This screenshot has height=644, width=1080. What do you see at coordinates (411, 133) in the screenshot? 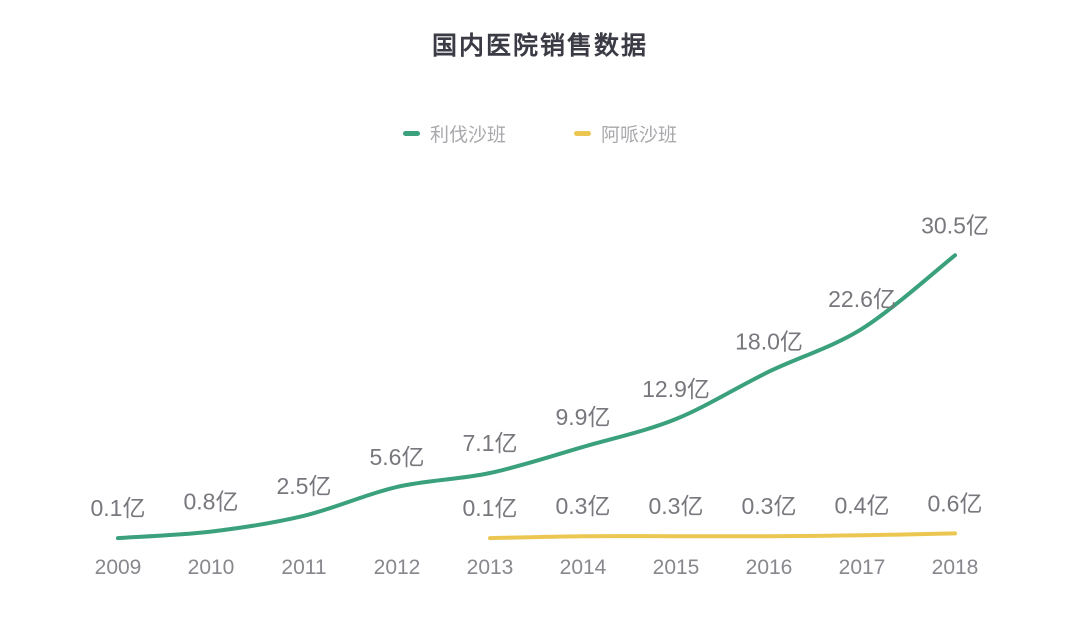
I see `legend-swatch-green-icon` at bounding box center [411, 133].